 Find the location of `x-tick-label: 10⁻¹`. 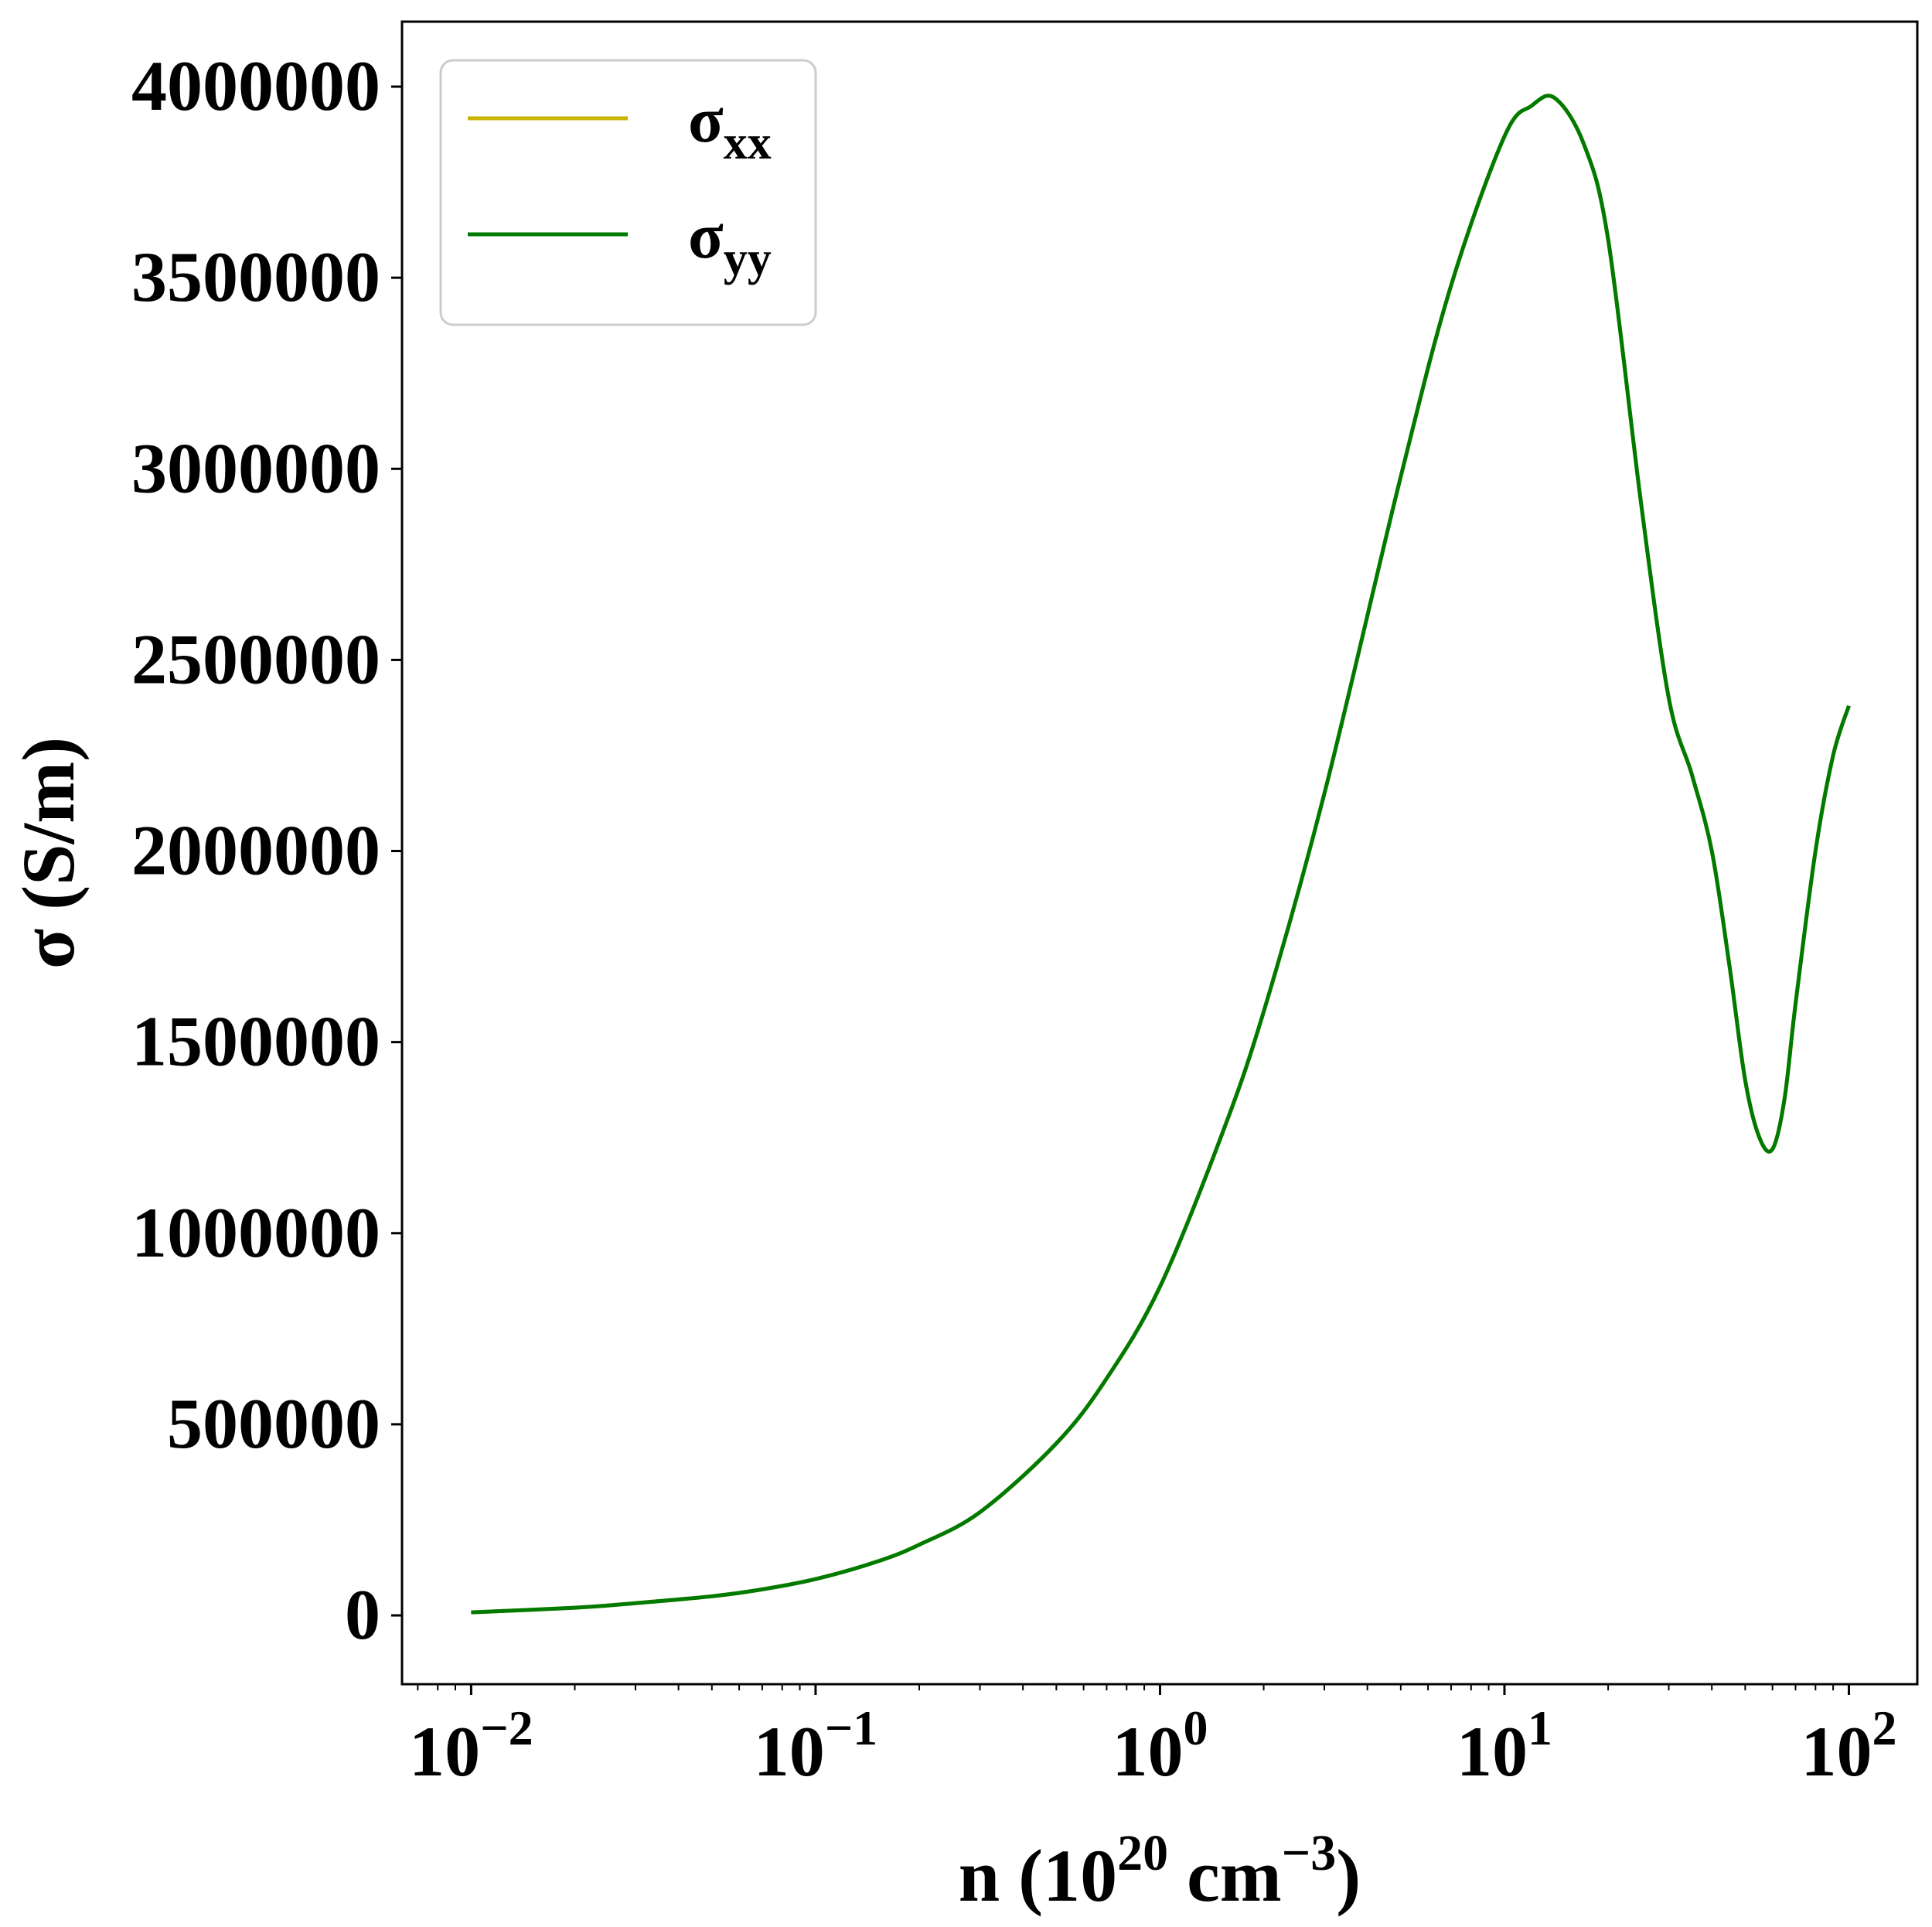

x-tick-label: 10⁻¹ is located at coordinates (816, 1745).